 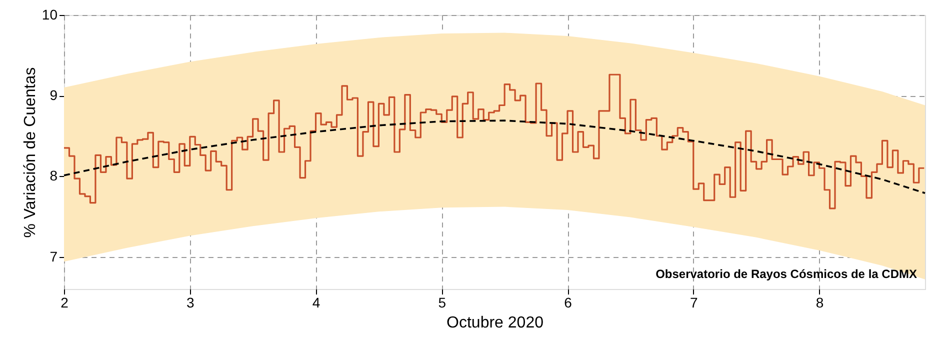 I want to click on y-axis-title: % Variación de Cuentas, so click(x=30, y=152).